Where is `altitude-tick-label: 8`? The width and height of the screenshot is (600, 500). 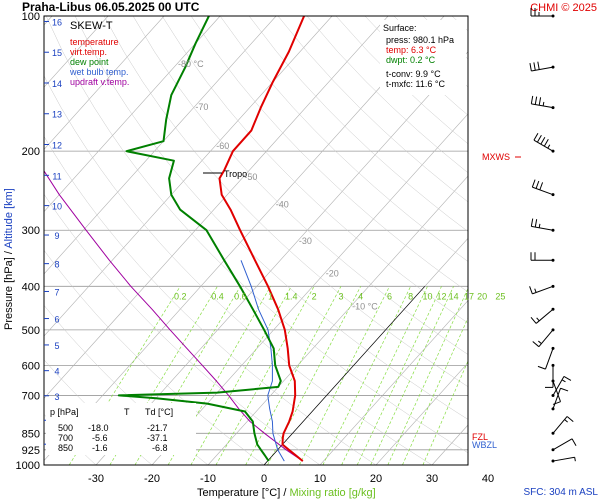
altitude-tick-label: 8 is located at coordinates (56, 265).